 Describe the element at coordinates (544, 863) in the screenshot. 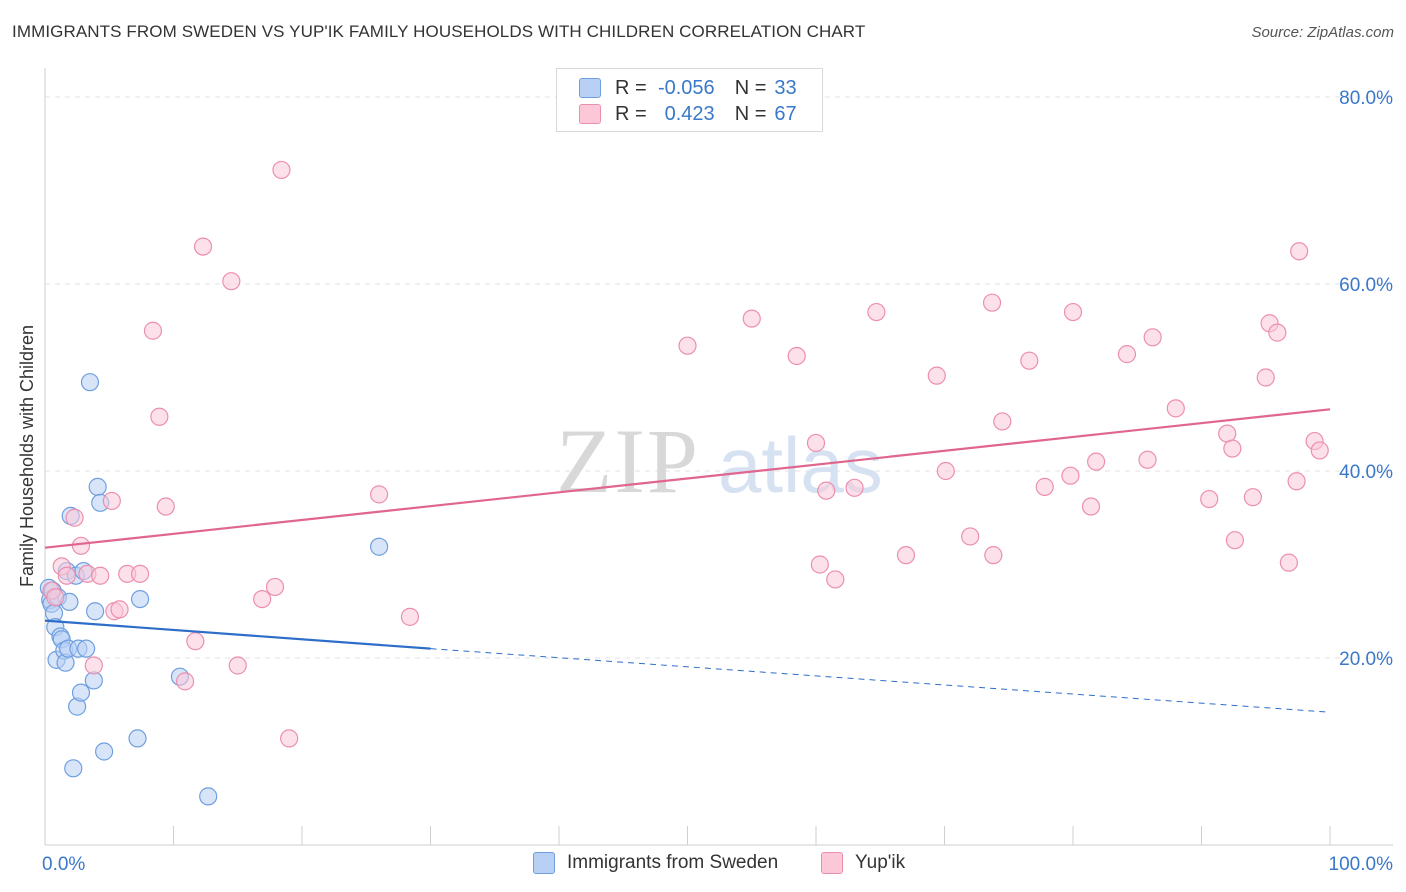

I see `bottom-legend-swatch-sweden` at that location.